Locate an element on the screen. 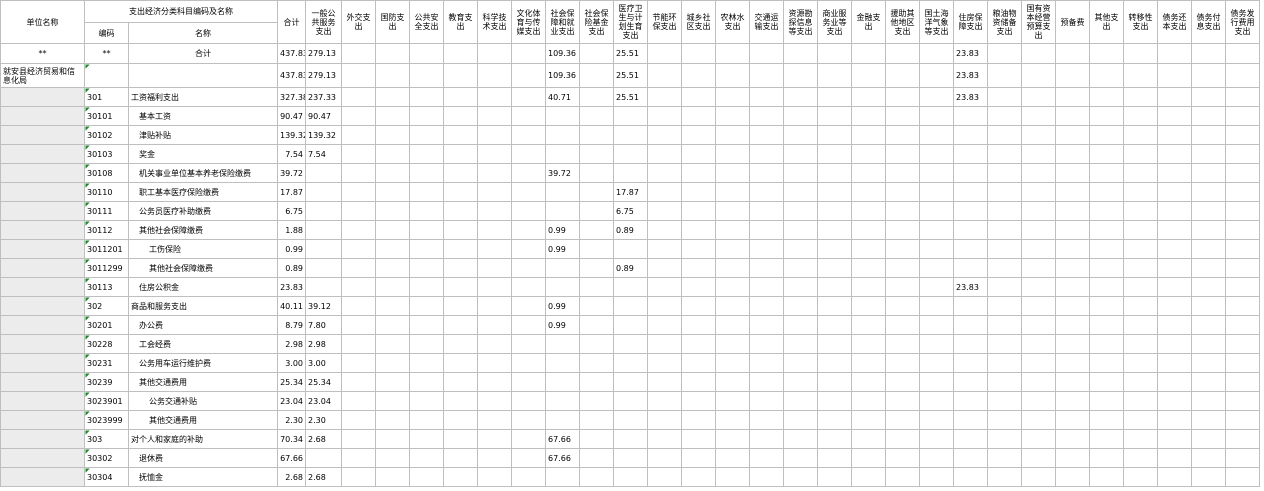 The height and width of the screenshot is (491, 1264). table-row: 30108 机关事业单位基本养老保险缴费 39.72 39.72 is located at coordinates (630, 173).